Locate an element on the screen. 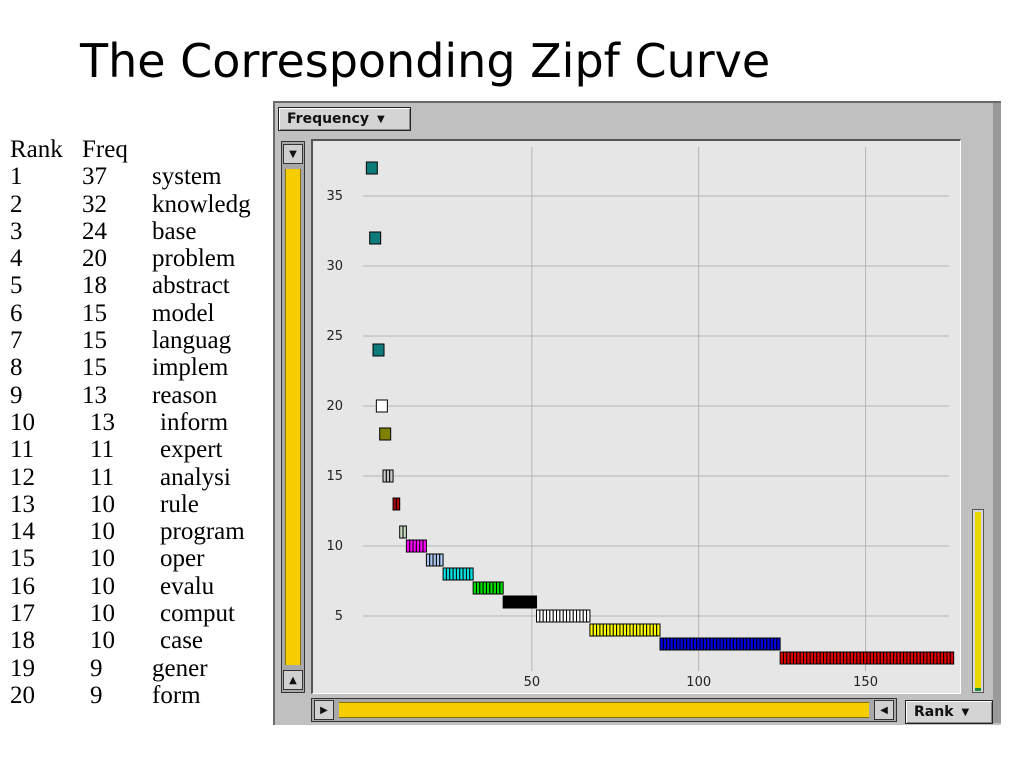 This screenshot has height=768, width=1024. rank-cell: 13 is located at coordinates (22, 504).